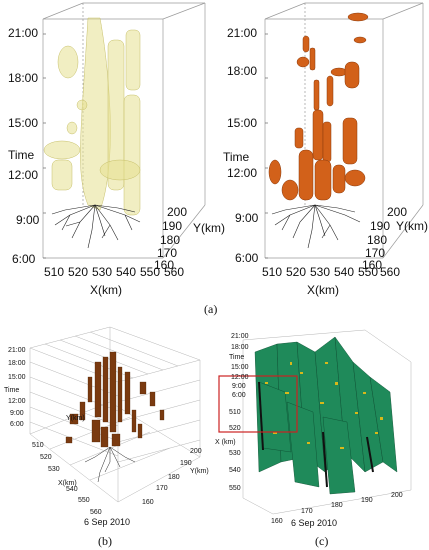 The width and height of the screenshot is (429, 550). I want to click on caption-c: (c), so click(322, 541).